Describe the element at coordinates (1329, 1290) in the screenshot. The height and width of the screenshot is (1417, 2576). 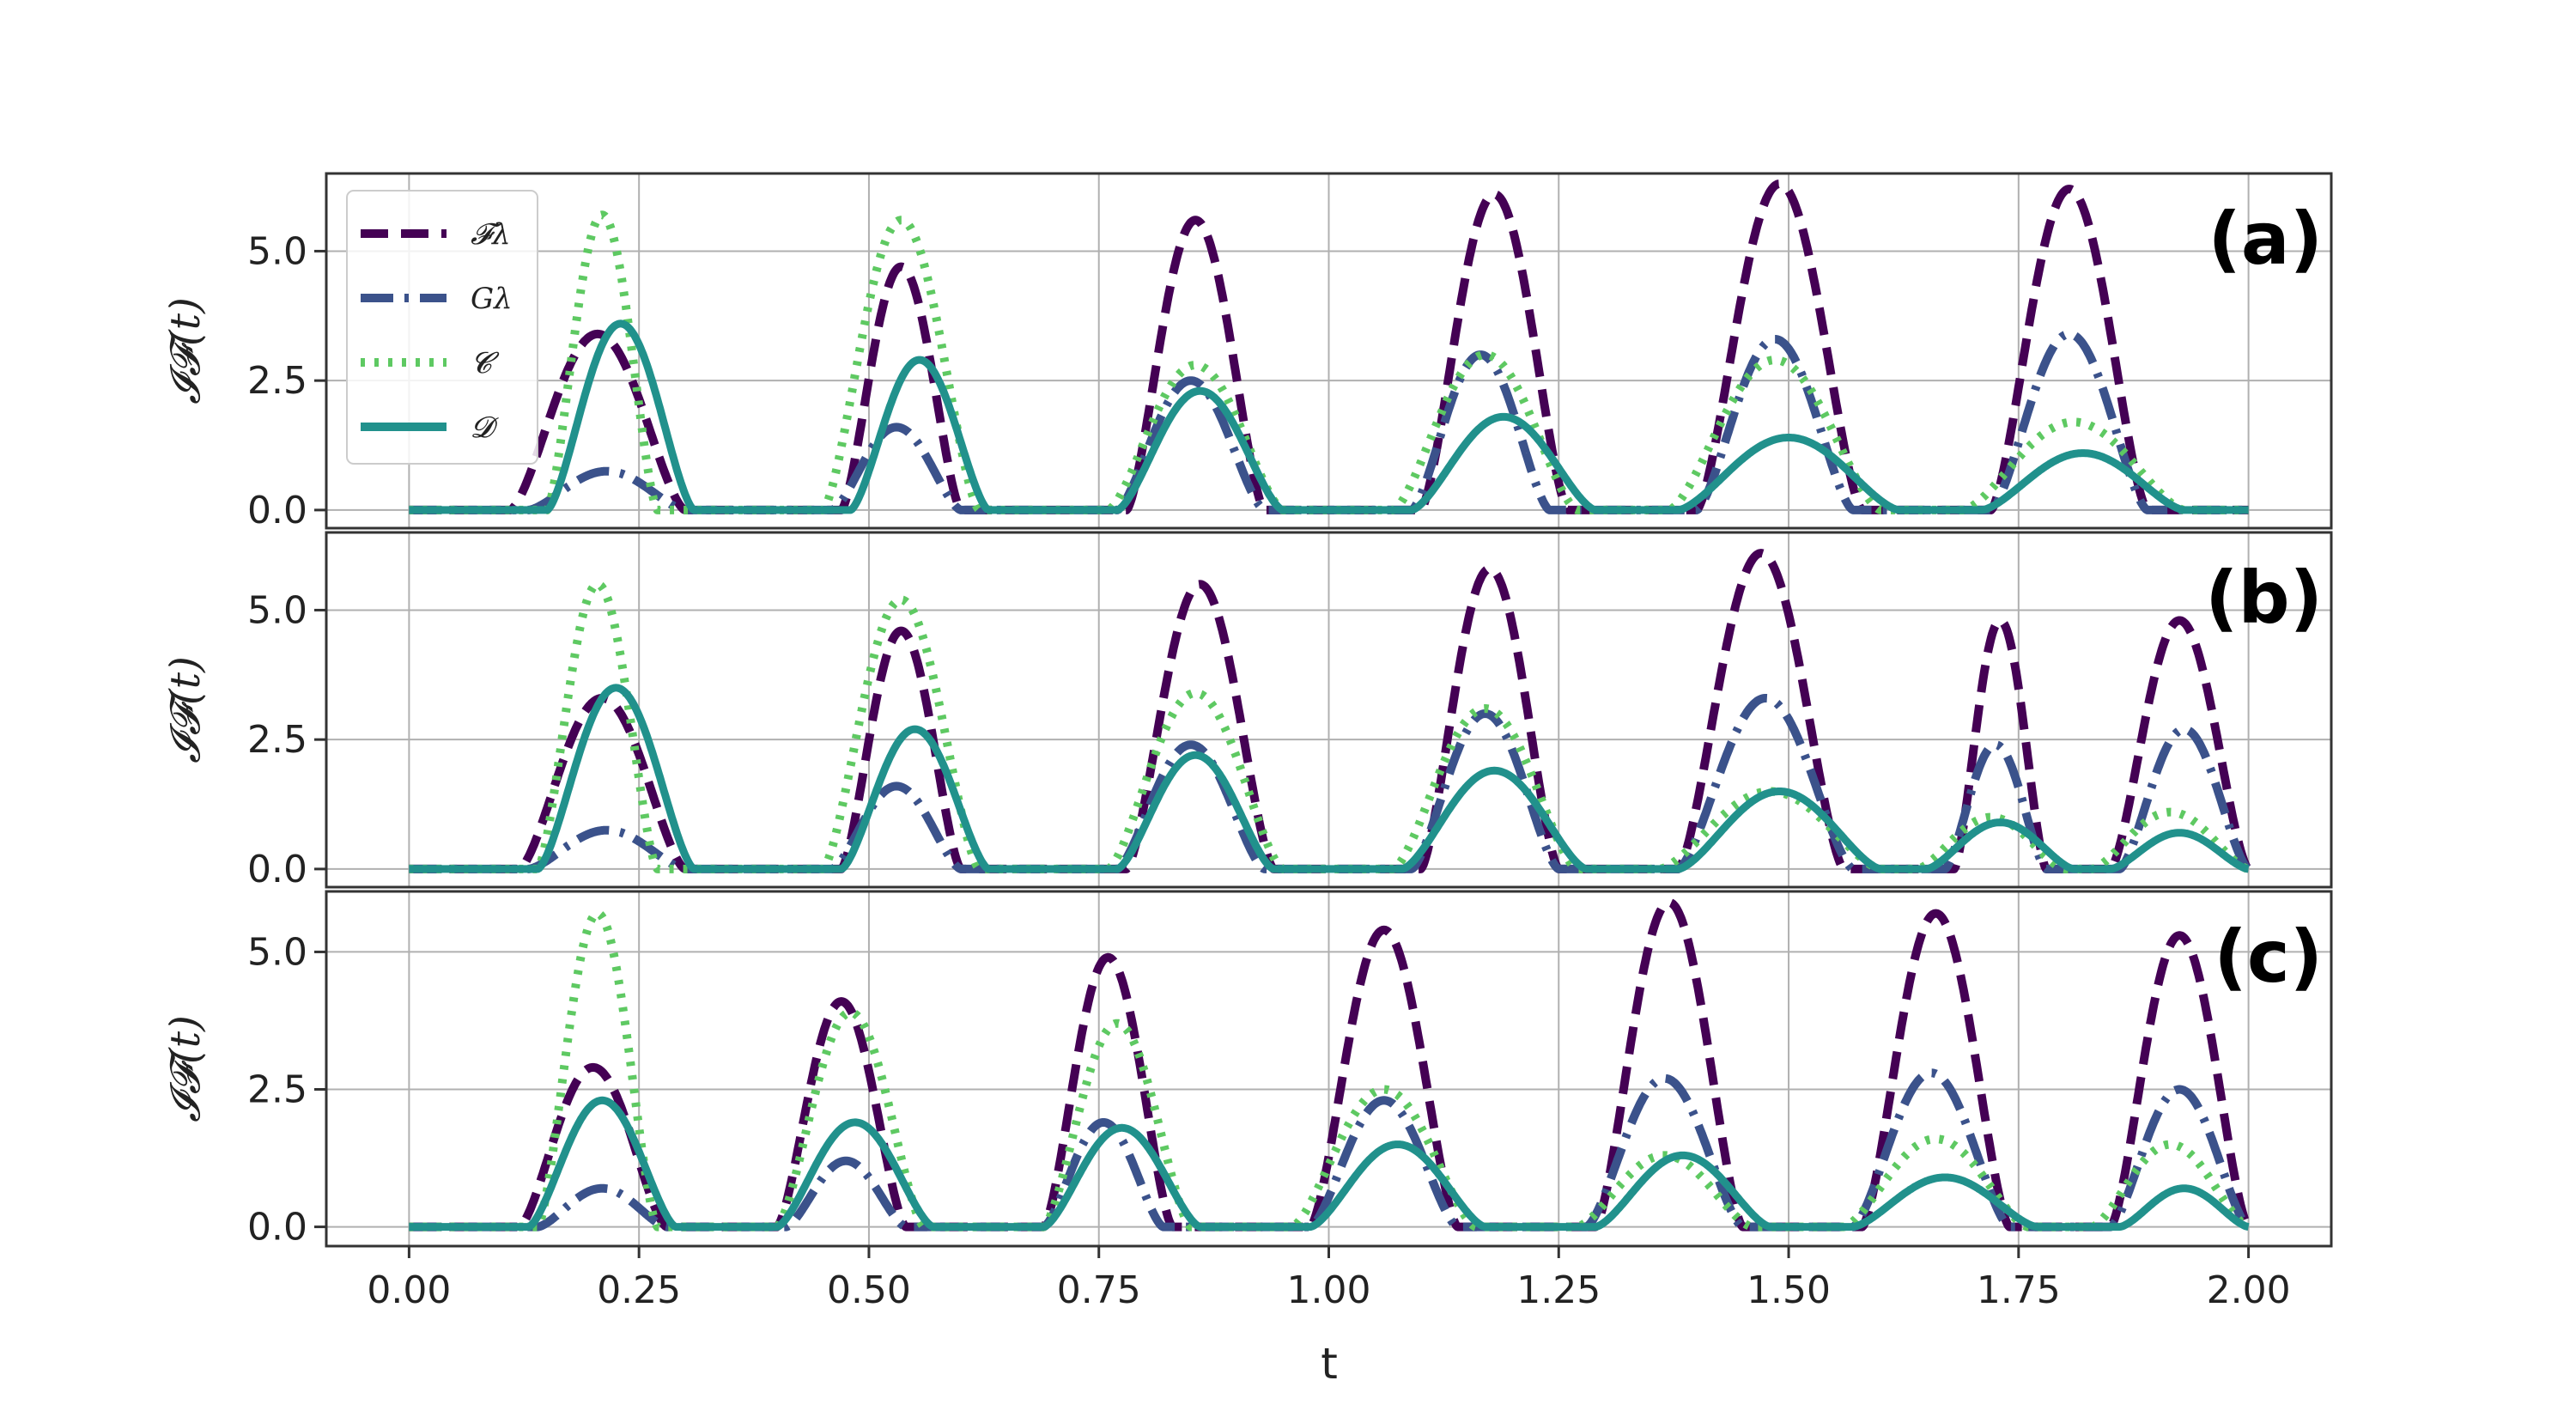
I see `x-tick-label: 1.00` at that location.